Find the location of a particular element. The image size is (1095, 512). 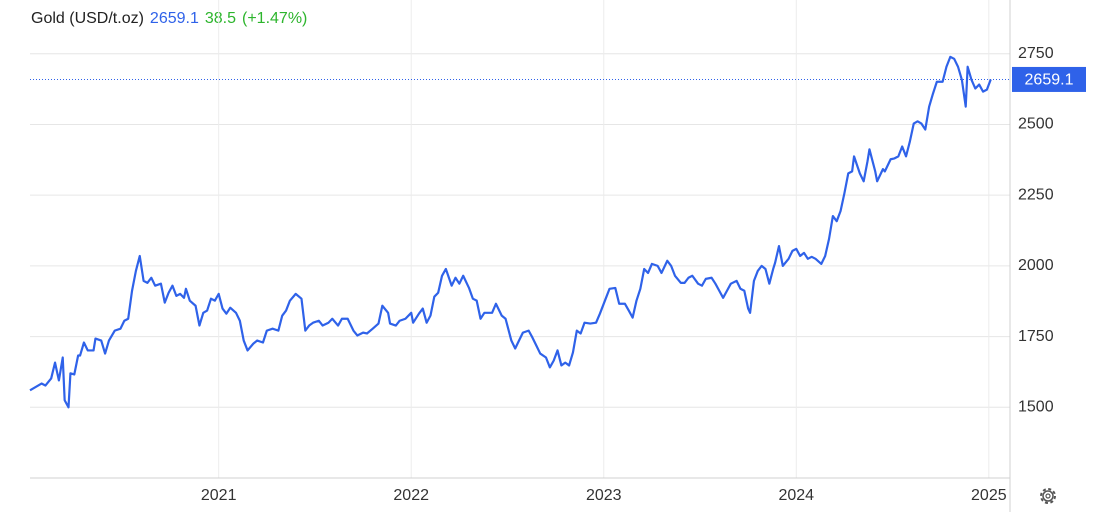

header: Gold (USD/t.oz) 2659.1 38.5 (+1.47%) is located at coordinates (172, 19).